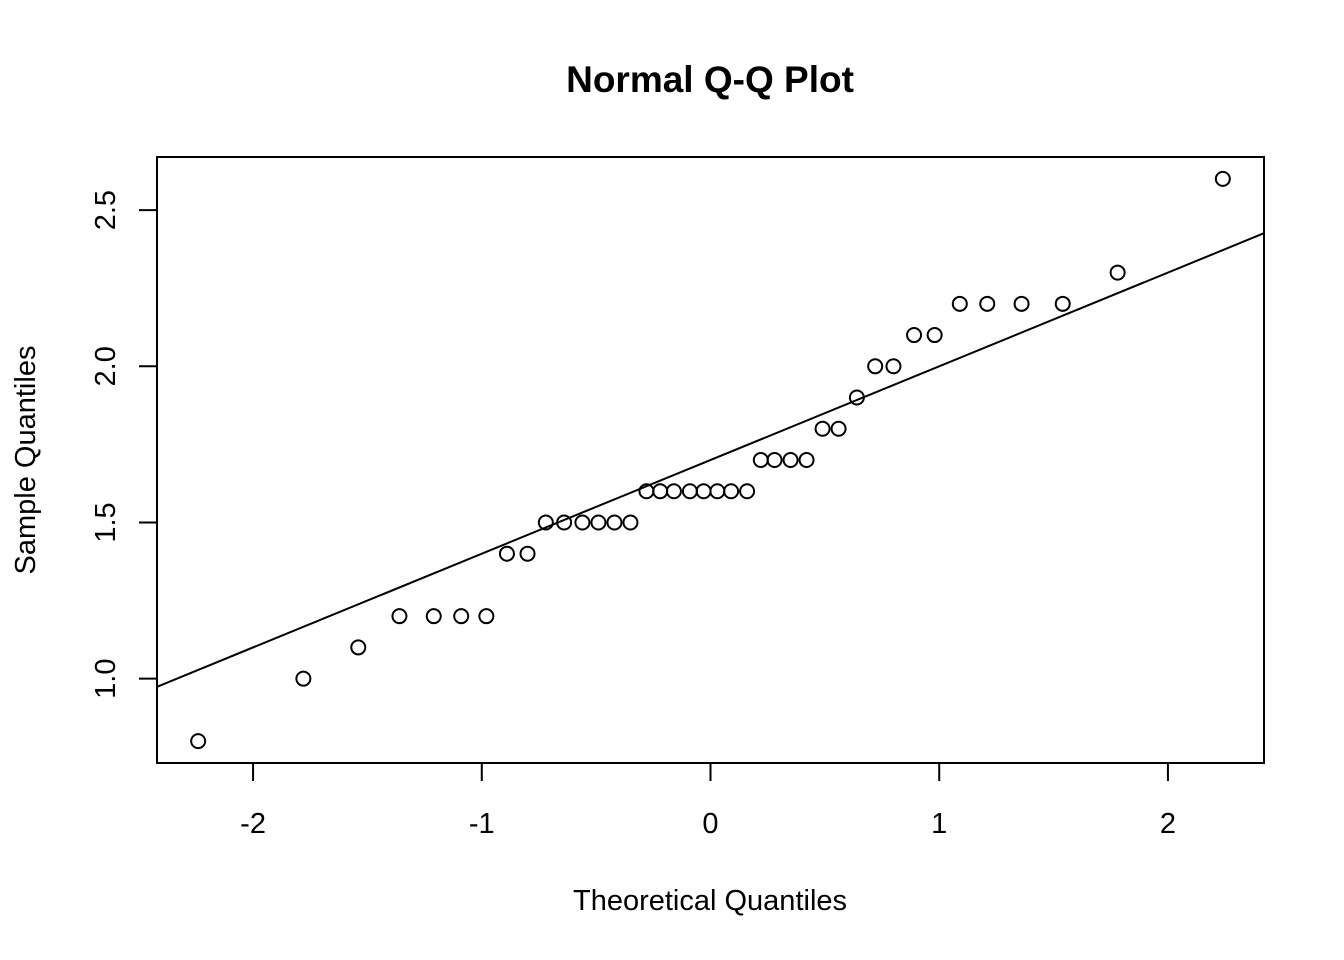  What do you see at coordinates (106, 678) in the screenshot?
I see `y-tick-label: 1.0` at bounding box center [106, 678].